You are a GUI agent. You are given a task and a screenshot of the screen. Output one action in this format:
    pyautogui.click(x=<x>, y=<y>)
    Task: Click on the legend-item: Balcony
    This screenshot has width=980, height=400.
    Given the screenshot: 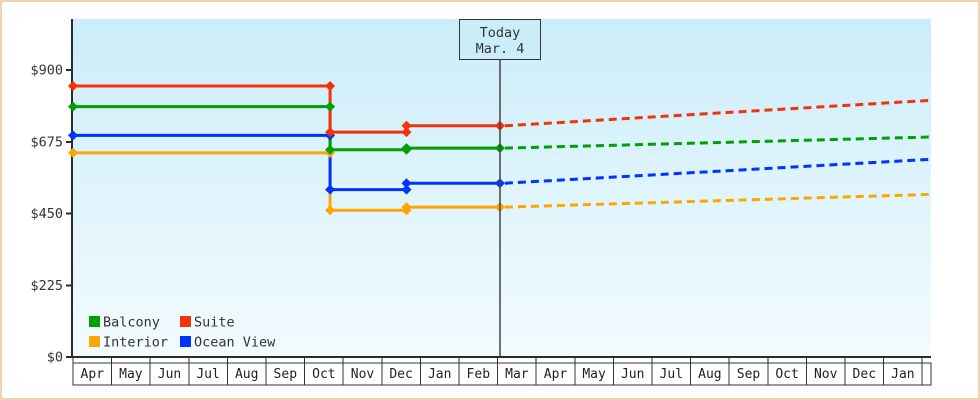 What is the action you would take?
    pyautogui.click(x=124, y=323)
    